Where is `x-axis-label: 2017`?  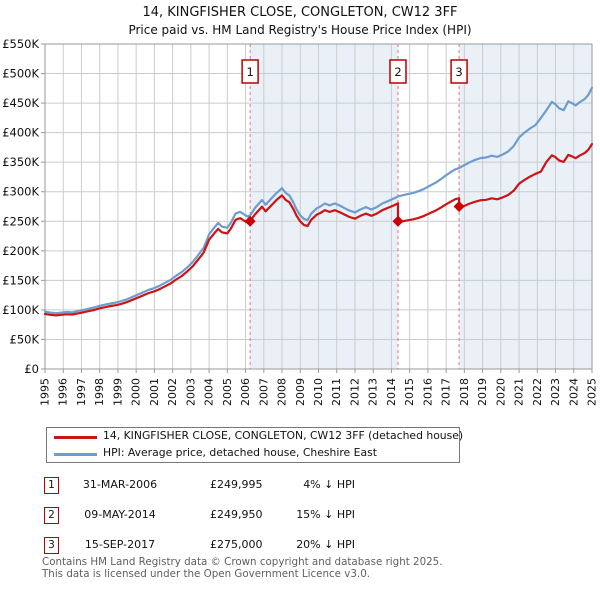 x-axis-label: 2017 is located at coordinates (446, 392).